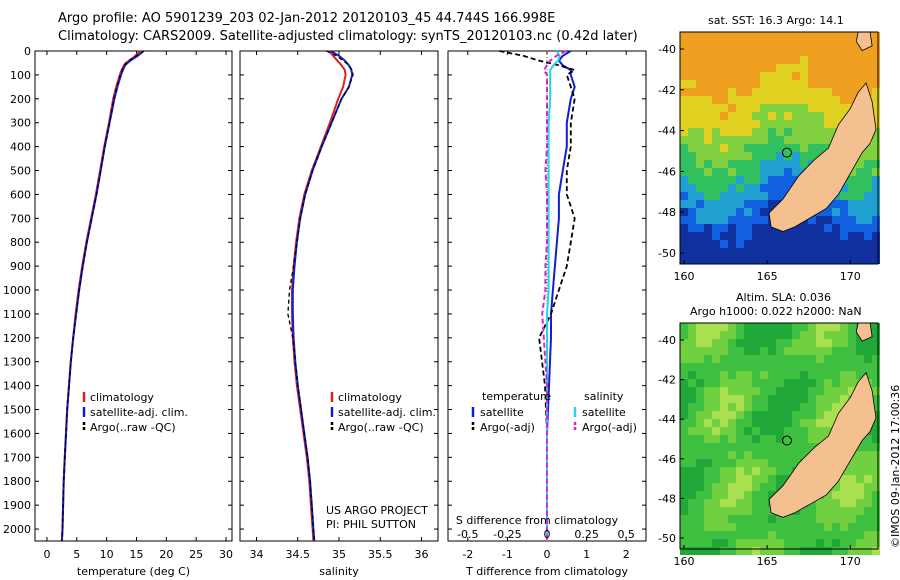 The width and height of the screenshot is (900, 580). I want to click on depth-tick-label: 2000, so click(17, 529).